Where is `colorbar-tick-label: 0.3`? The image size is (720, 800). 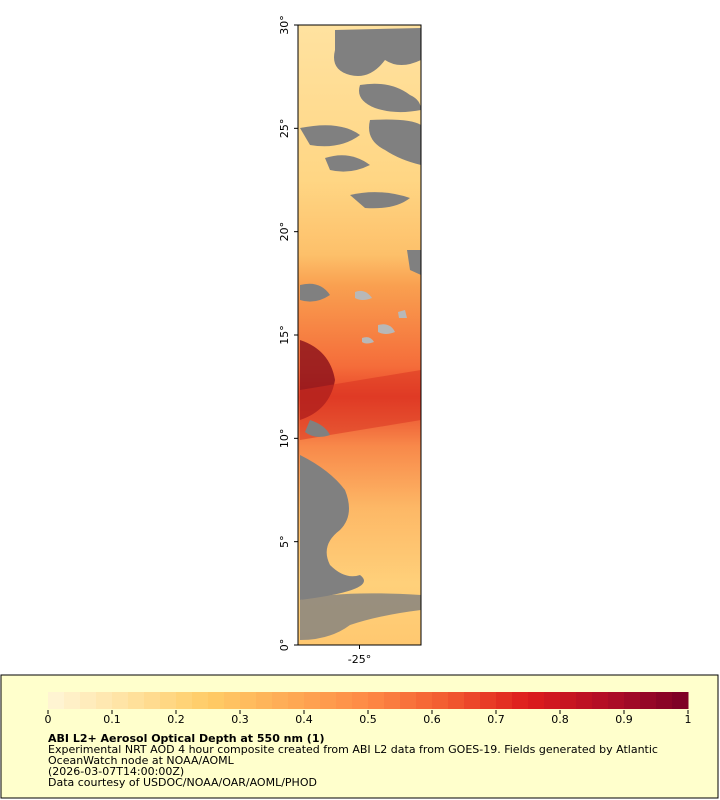 colorbar-tick-label: 0.3 is located at coordinates (240, 719).